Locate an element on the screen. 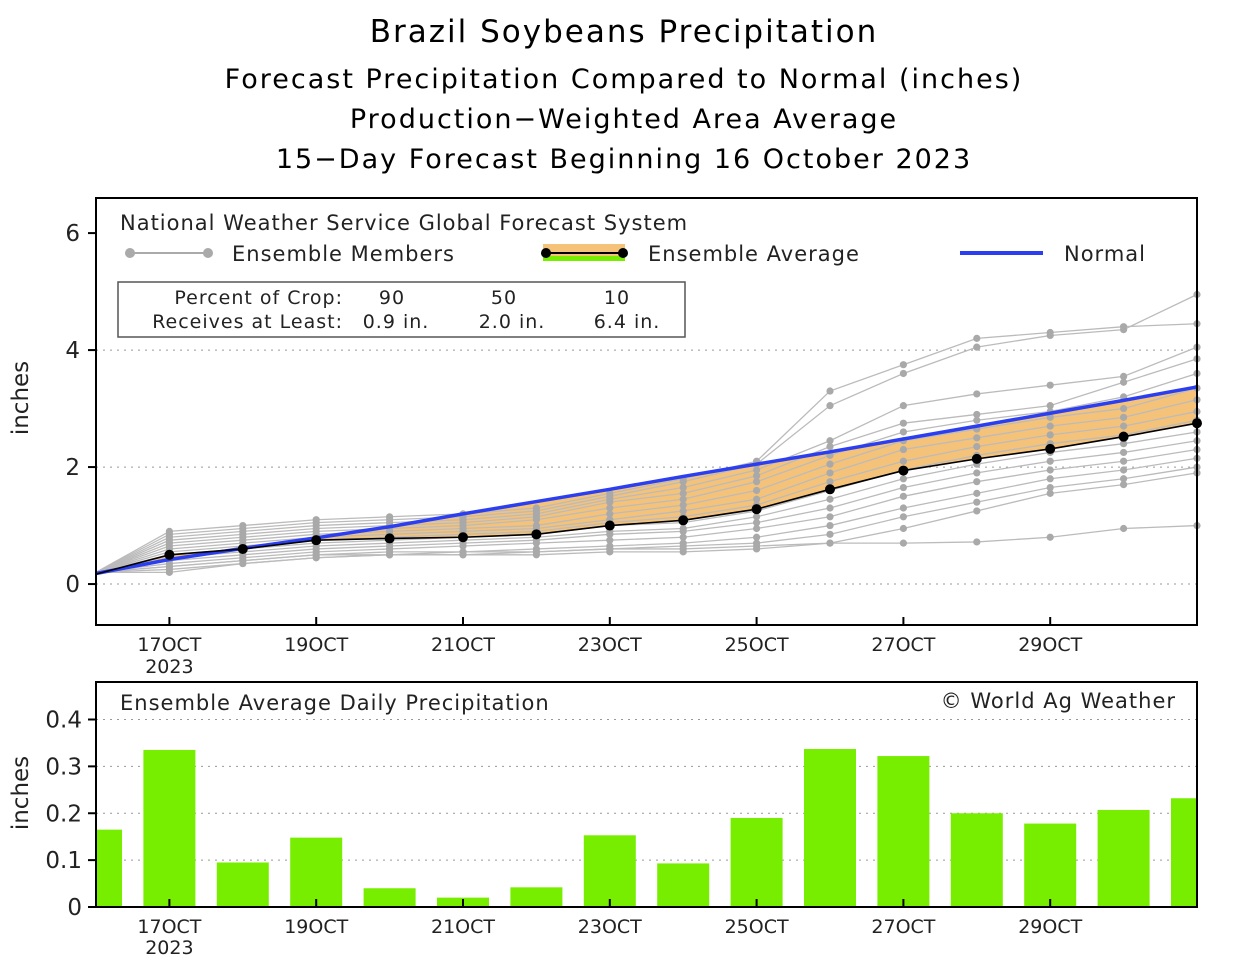 Image resolution: width=1233 pixels, height=961 pixels. crop-table-v10: 6.4 in. is located at coordinates (627, 322).